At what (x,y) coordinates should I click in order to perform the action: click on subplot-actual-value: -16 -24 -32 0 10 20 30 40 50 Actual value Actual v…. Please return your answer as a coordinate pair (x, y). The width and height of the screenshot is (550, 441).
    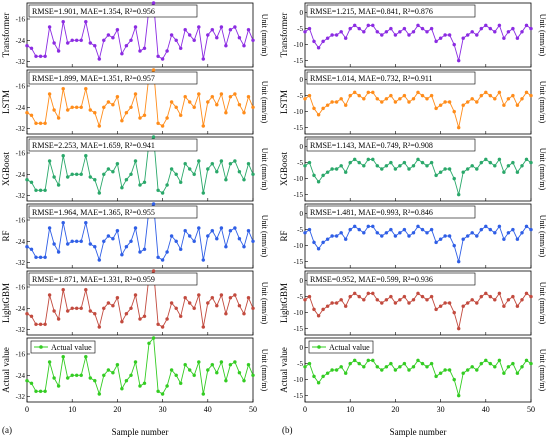
    Looking at the image, I should click on (135, 375).